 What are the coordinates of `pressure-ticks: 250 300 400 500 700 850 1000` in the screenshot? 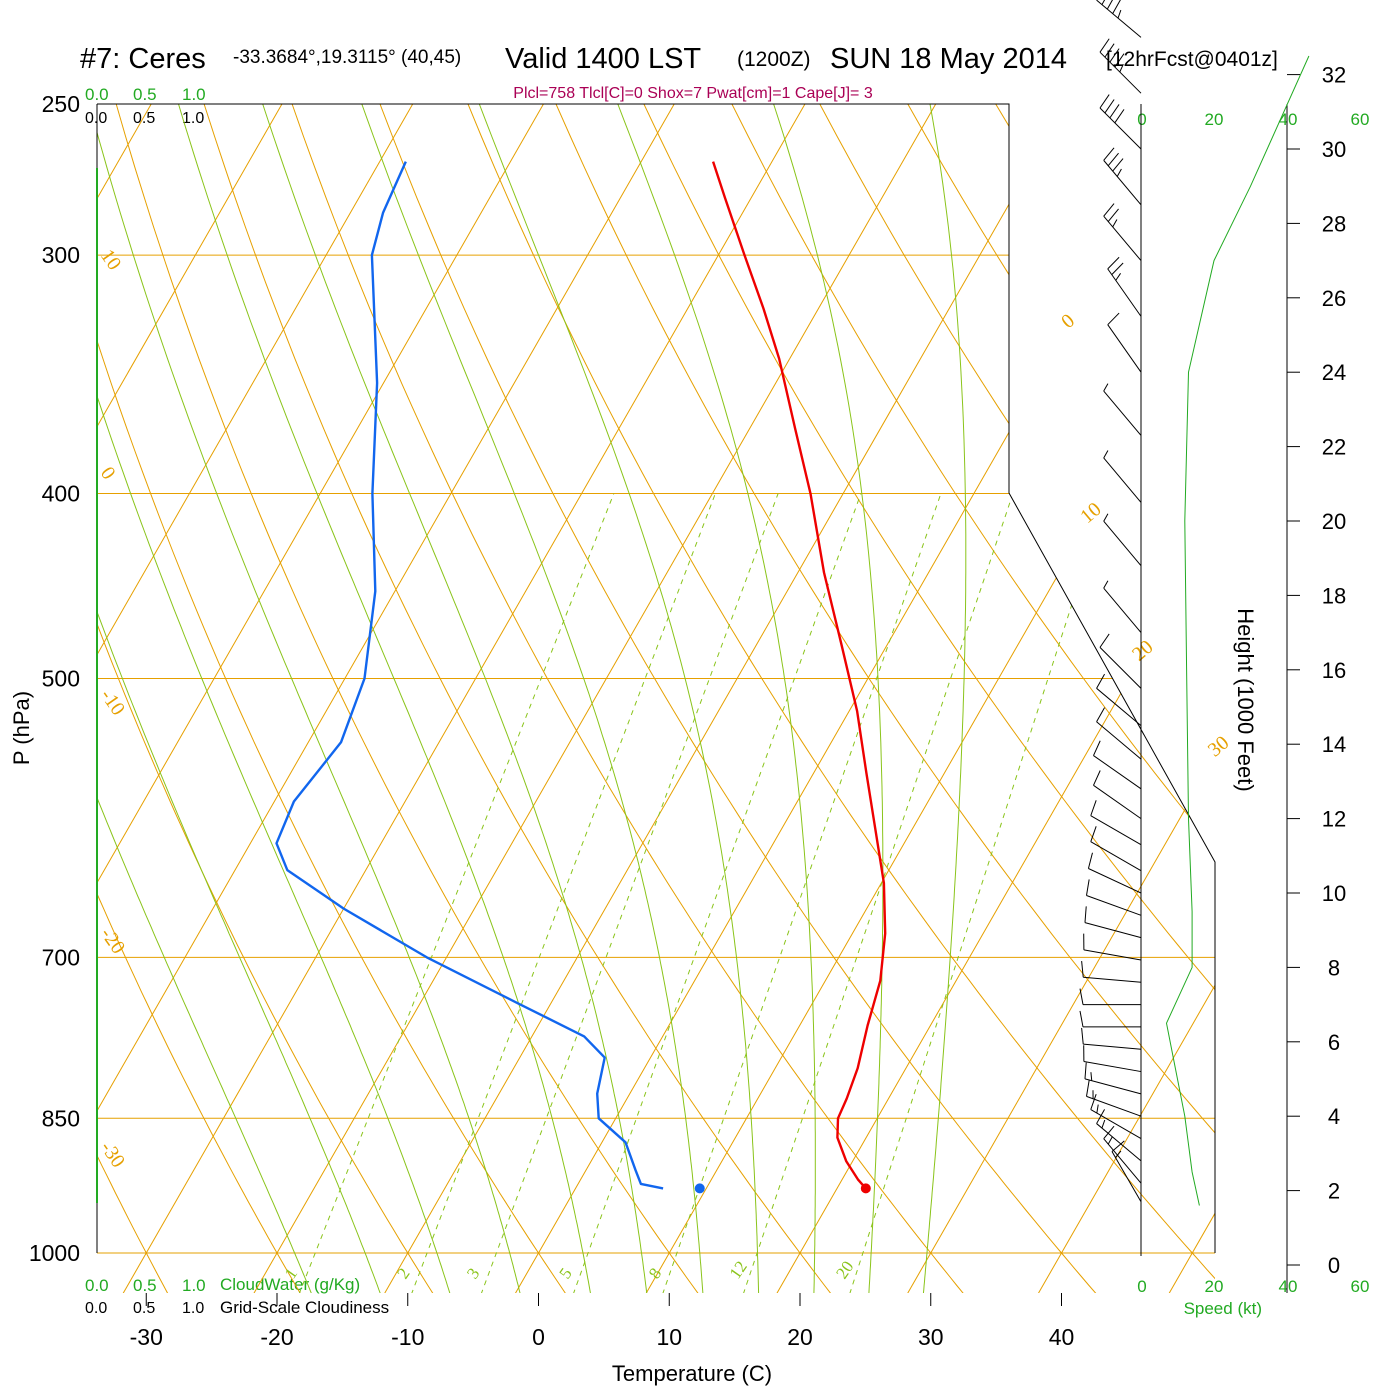 It's located at (54, 678).